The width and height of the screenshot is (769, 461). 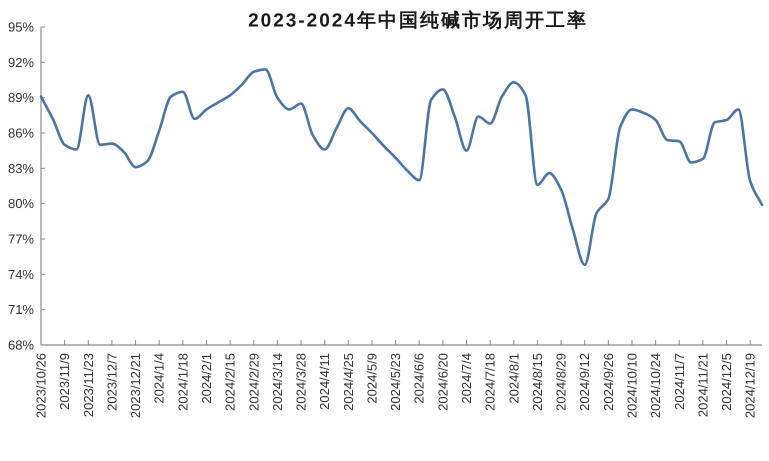 I want to click on y-tick-label: 92%, so click(x=21, y=62).